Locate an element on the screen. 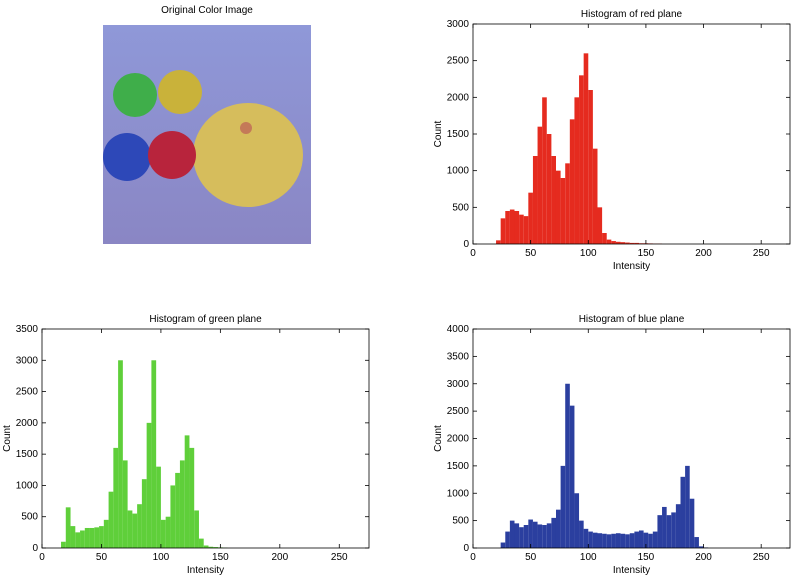 The height and width of the screenshot is (587, 797). y-tick-label: 500 is located at coordinates (29, 517).